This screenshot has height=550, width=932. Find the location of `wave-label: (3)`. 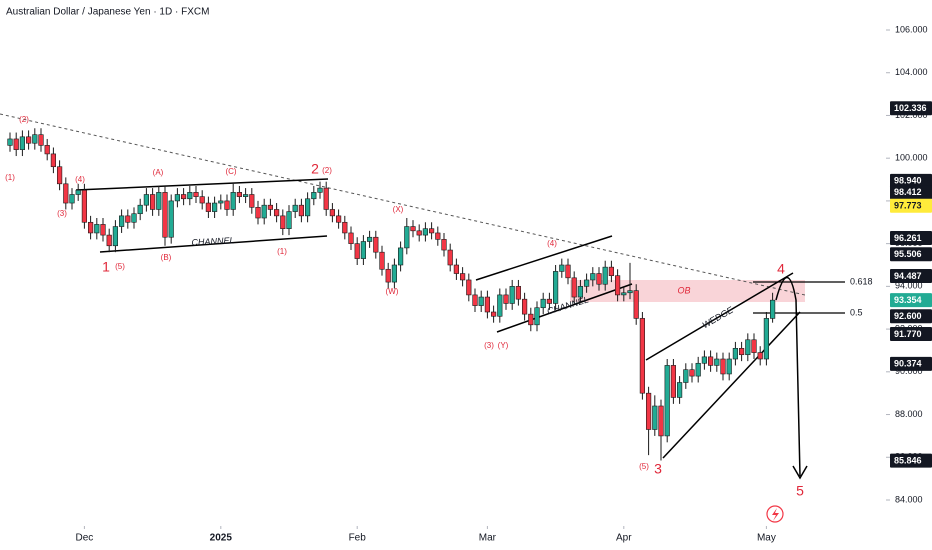

wave-label: (3) is located at coordinates (489, 345).